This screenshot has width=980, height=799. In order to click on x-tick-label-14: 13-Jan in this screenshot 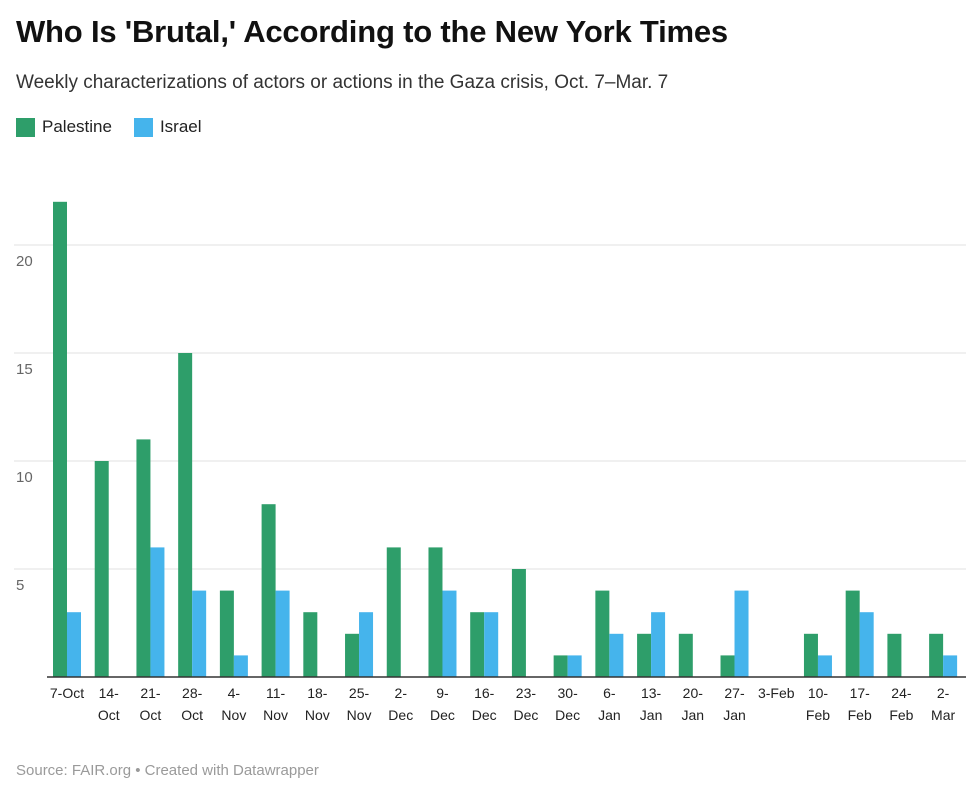, I will do `click(651, 704)`.